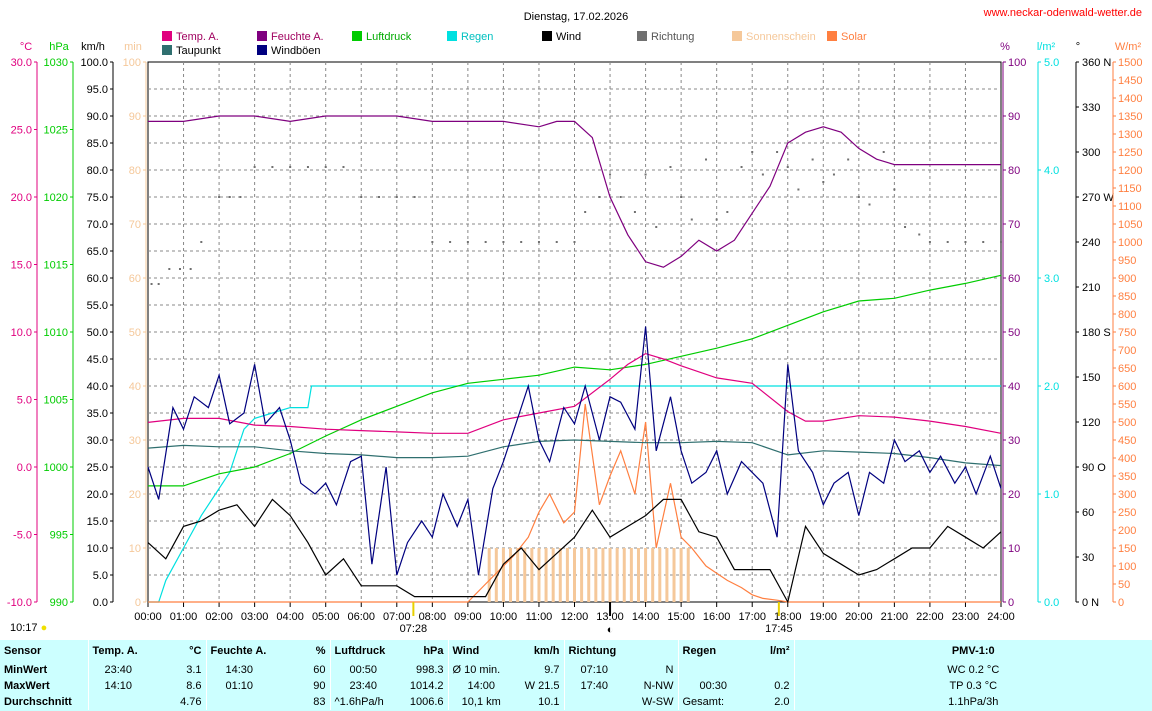 The image size is (1152, 711). What do you see at coordinates (1130, 63) in the screenshot?
I see `solar-tick-label: 1500` at bounding box center [1130, 63].